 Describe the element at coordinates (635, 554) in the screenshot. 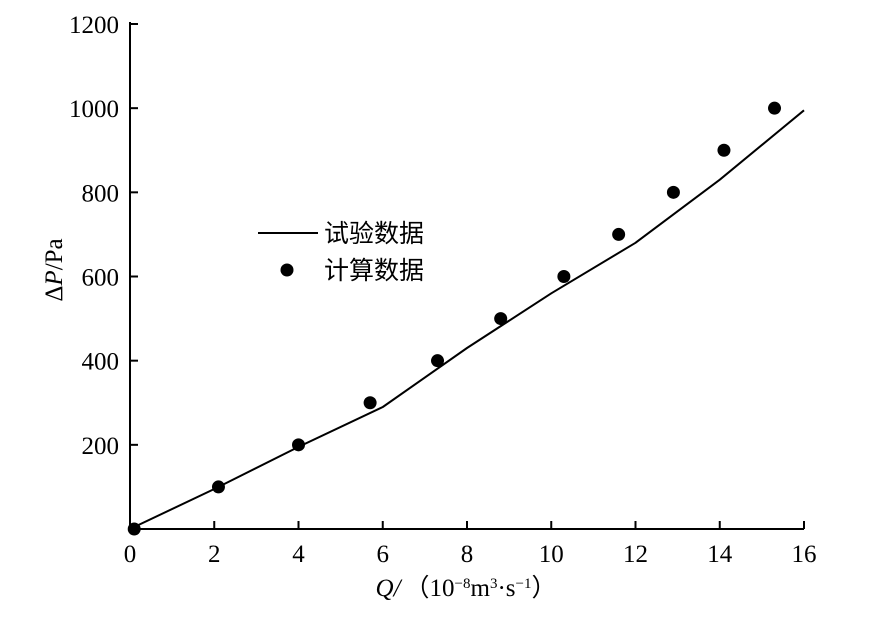

I see `x-tick-label: 12` at that location.